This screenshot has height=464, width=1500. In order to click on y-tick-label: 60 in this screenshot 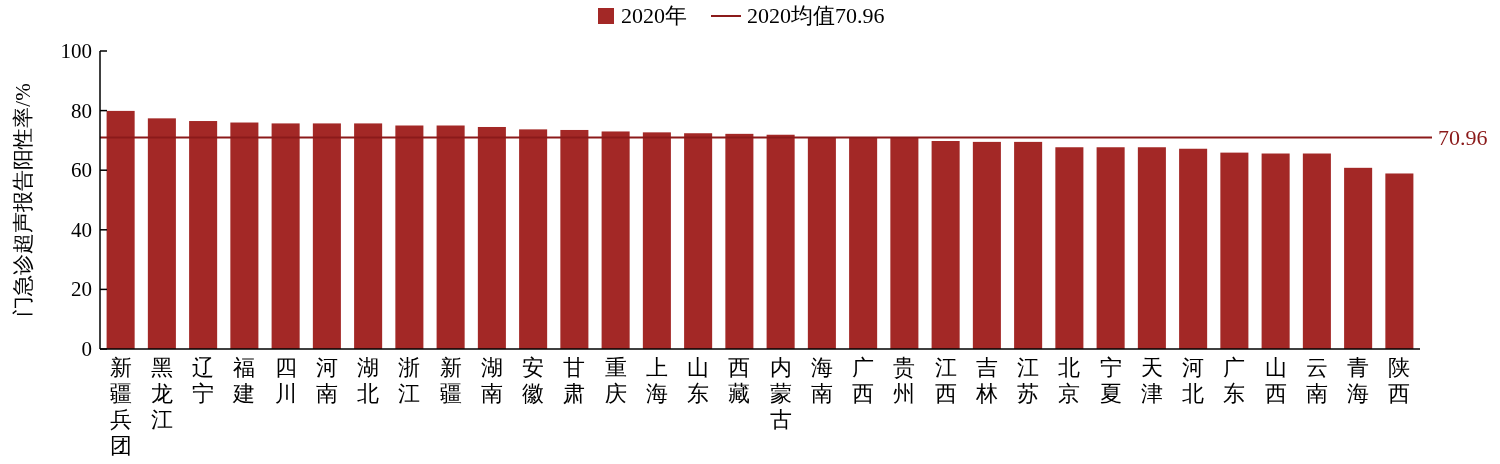, I will do `click(81, 170)`.